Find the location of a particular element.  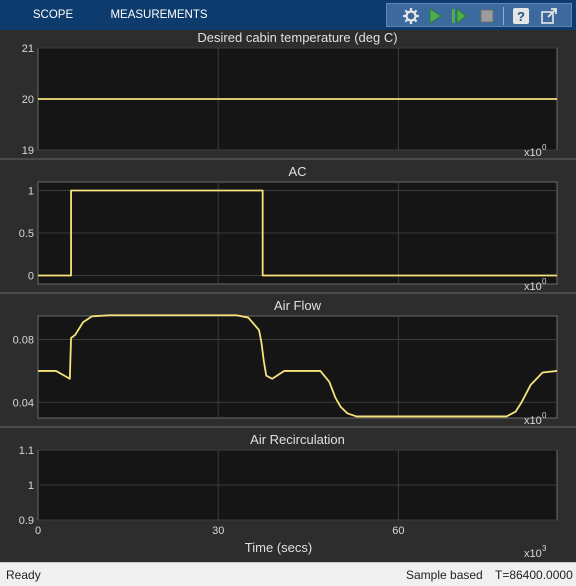

toolstrip-bar: SCOPE MEASUREMENTS ? is located at coordinates (288, 15).